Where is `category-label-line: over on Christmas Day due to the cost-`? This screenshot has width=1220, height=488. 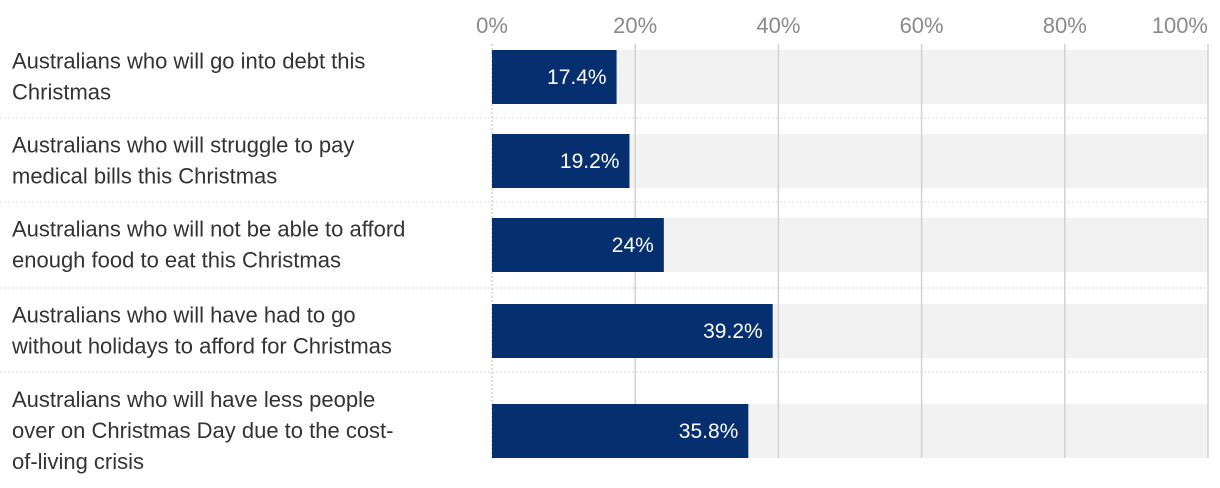 category-label-line: over on Christmas Day due to the cost- is located at coordinates (203, 430).